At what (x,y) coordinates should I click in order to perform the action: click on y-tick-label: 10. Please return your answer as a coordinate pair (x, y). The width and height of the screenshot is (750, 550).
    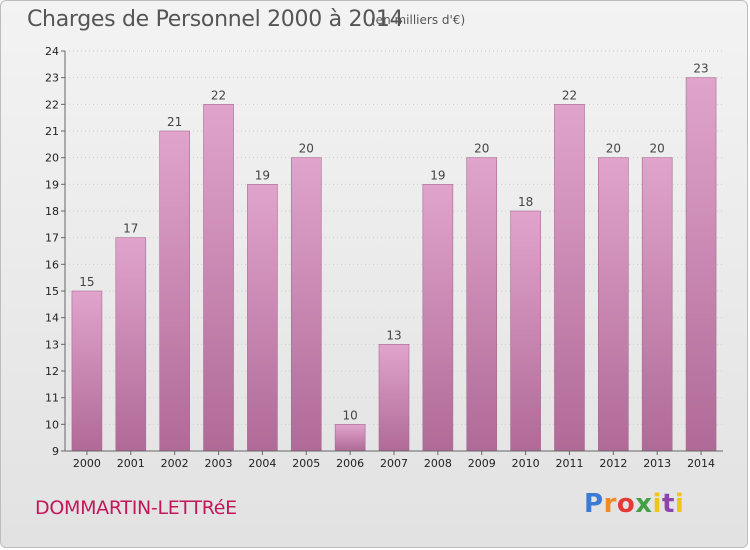
    Looking at the image, I should click on (52, 424).